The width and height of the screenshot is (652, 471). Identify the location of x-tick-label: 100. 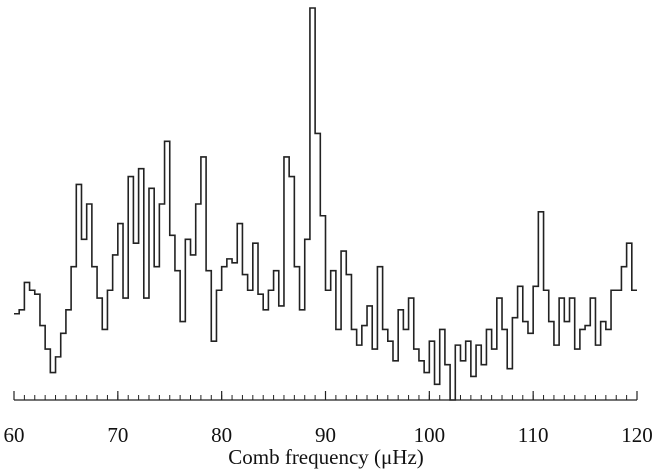
(430, 435).